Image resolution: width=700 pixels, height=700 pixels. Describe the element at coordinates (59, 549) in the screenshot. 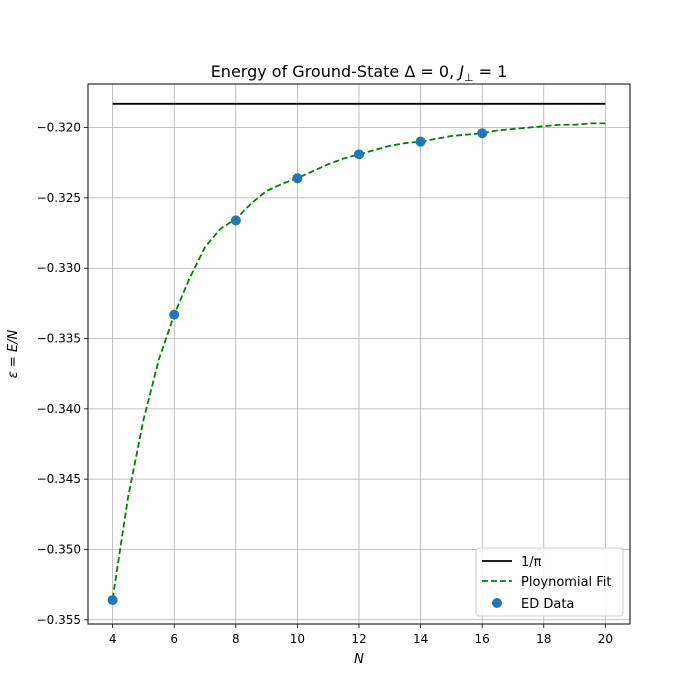

I see `y-tick-label: −0.350` at that location.